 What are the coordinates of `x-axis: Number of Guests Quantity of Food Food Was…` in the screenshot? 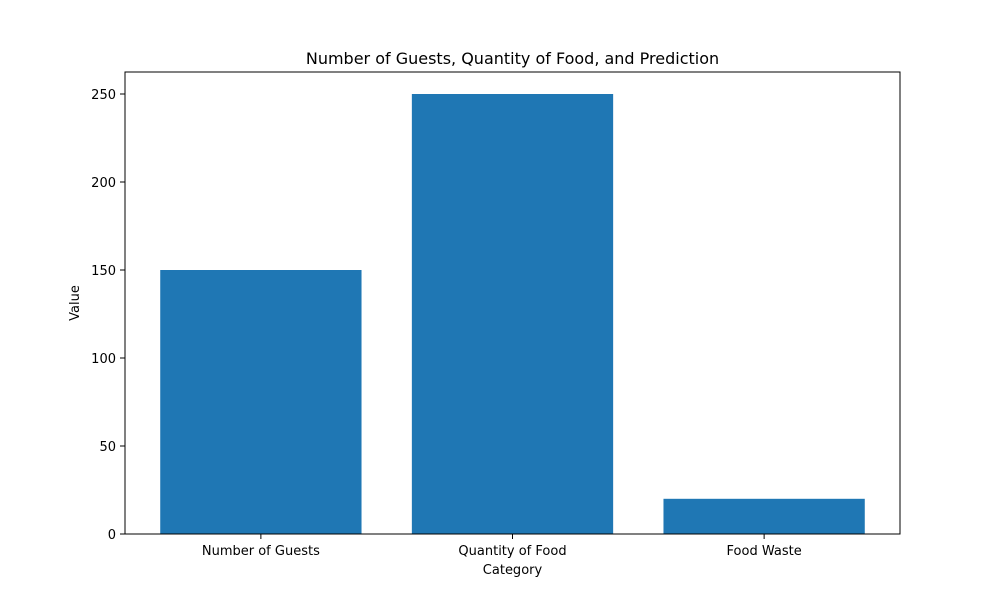 It's located at (502, 546).